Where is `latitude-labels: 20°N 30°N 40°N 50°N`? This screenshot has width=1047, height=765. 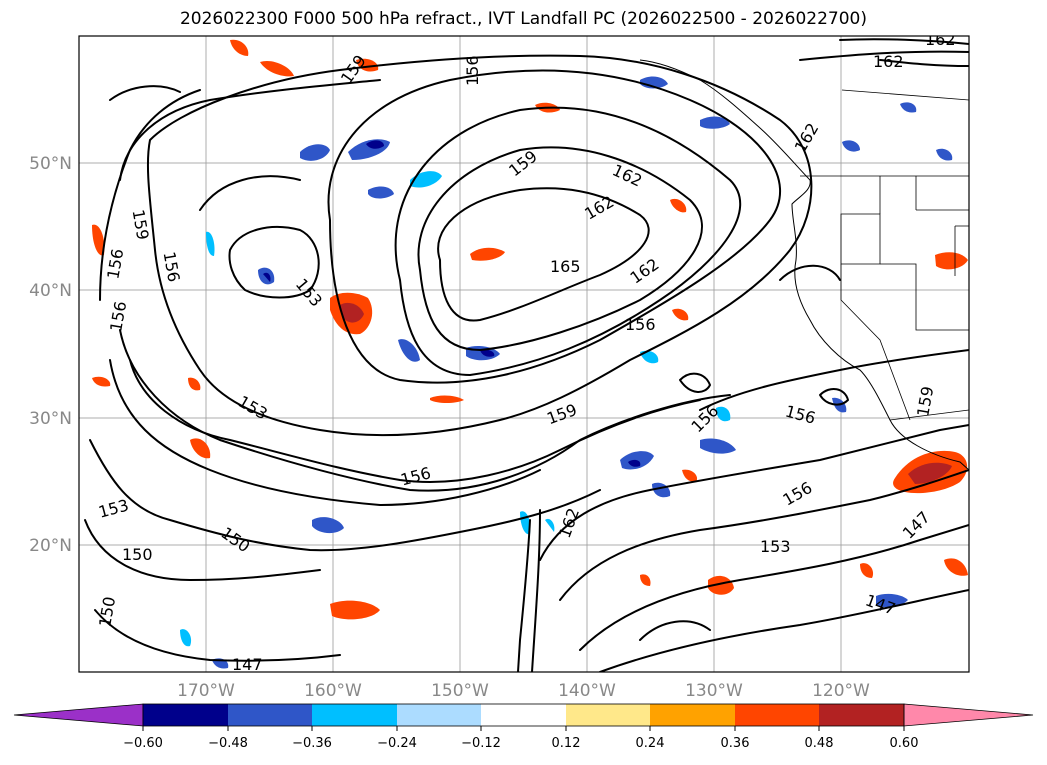
latitude-labels: 20°N 30°N 40°N 50°N is located at coordinates (50, 355).